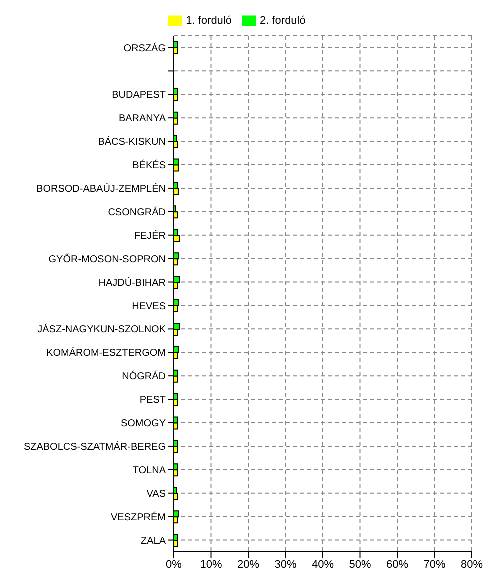  What do you see at coordinates (248, 564) in the screenshot?
I see `x-tick-label: 20%` at bounding box center [248, 564].